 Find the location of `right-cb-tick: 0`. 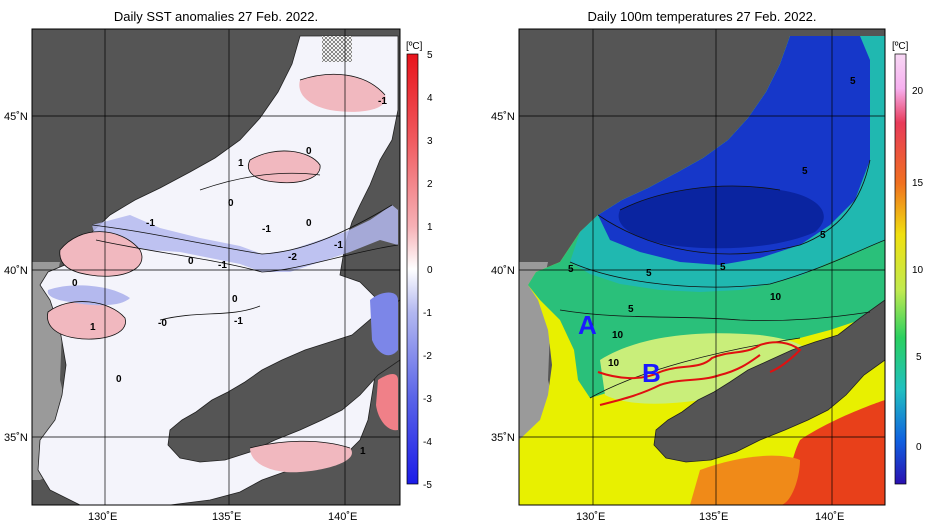

right-cb-tick: 0 is located at coordinates (919, 447).